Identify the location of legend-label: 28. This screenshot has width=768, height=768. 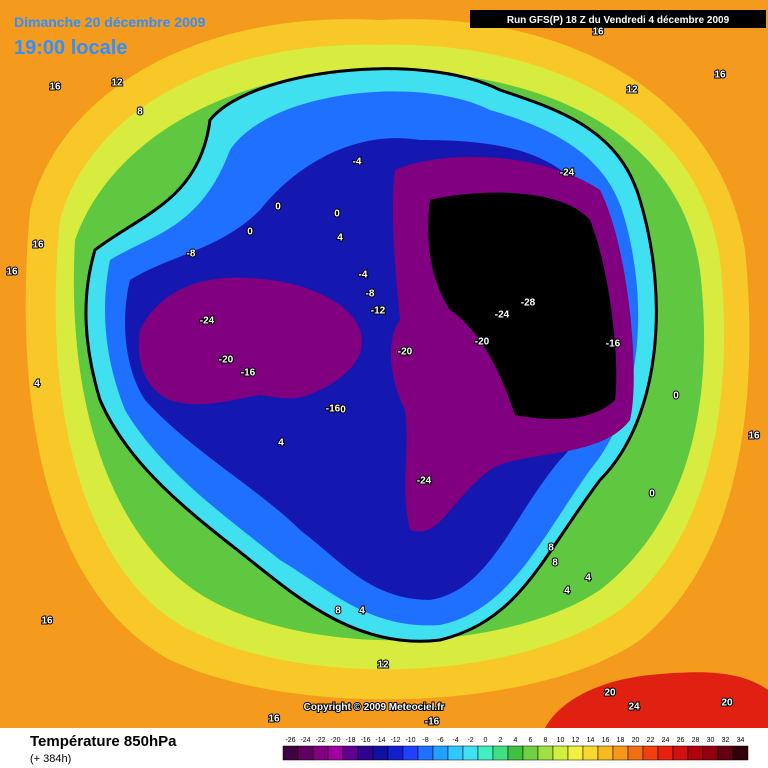
(696, 740).